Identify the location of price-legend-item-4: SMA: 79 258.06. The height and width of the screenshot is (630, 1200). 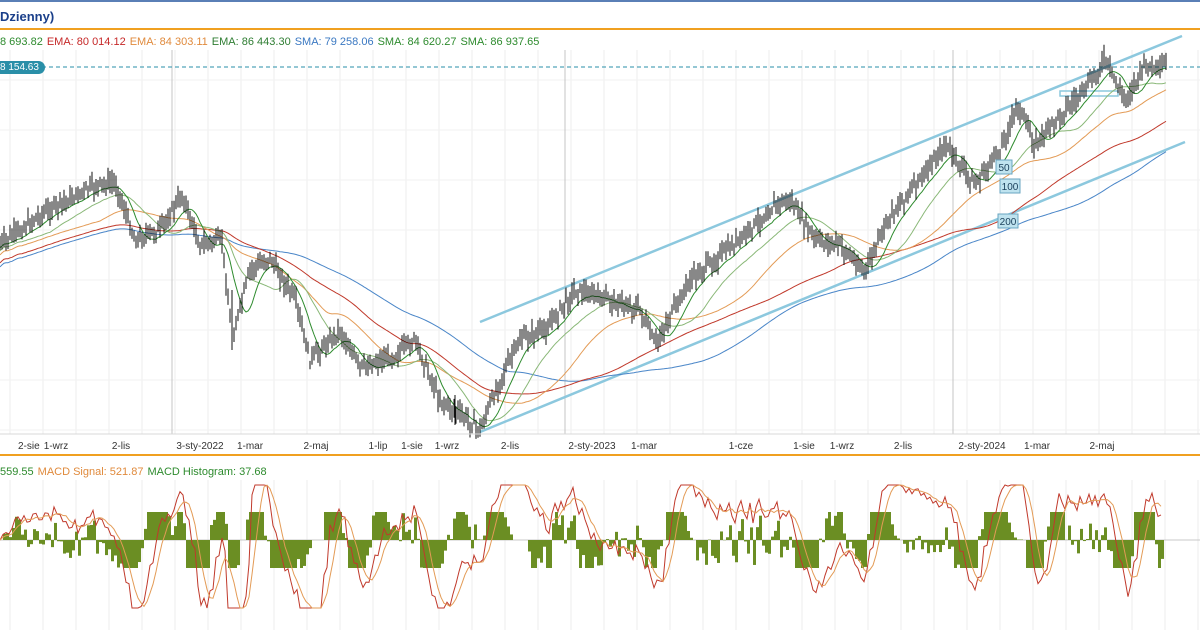
(334, 42).